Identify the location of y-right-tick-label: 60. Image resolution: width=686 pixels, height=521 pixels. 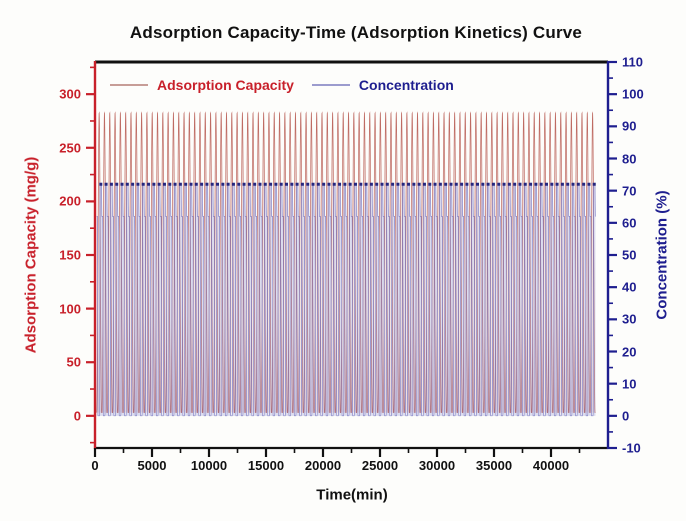
(629, 223).